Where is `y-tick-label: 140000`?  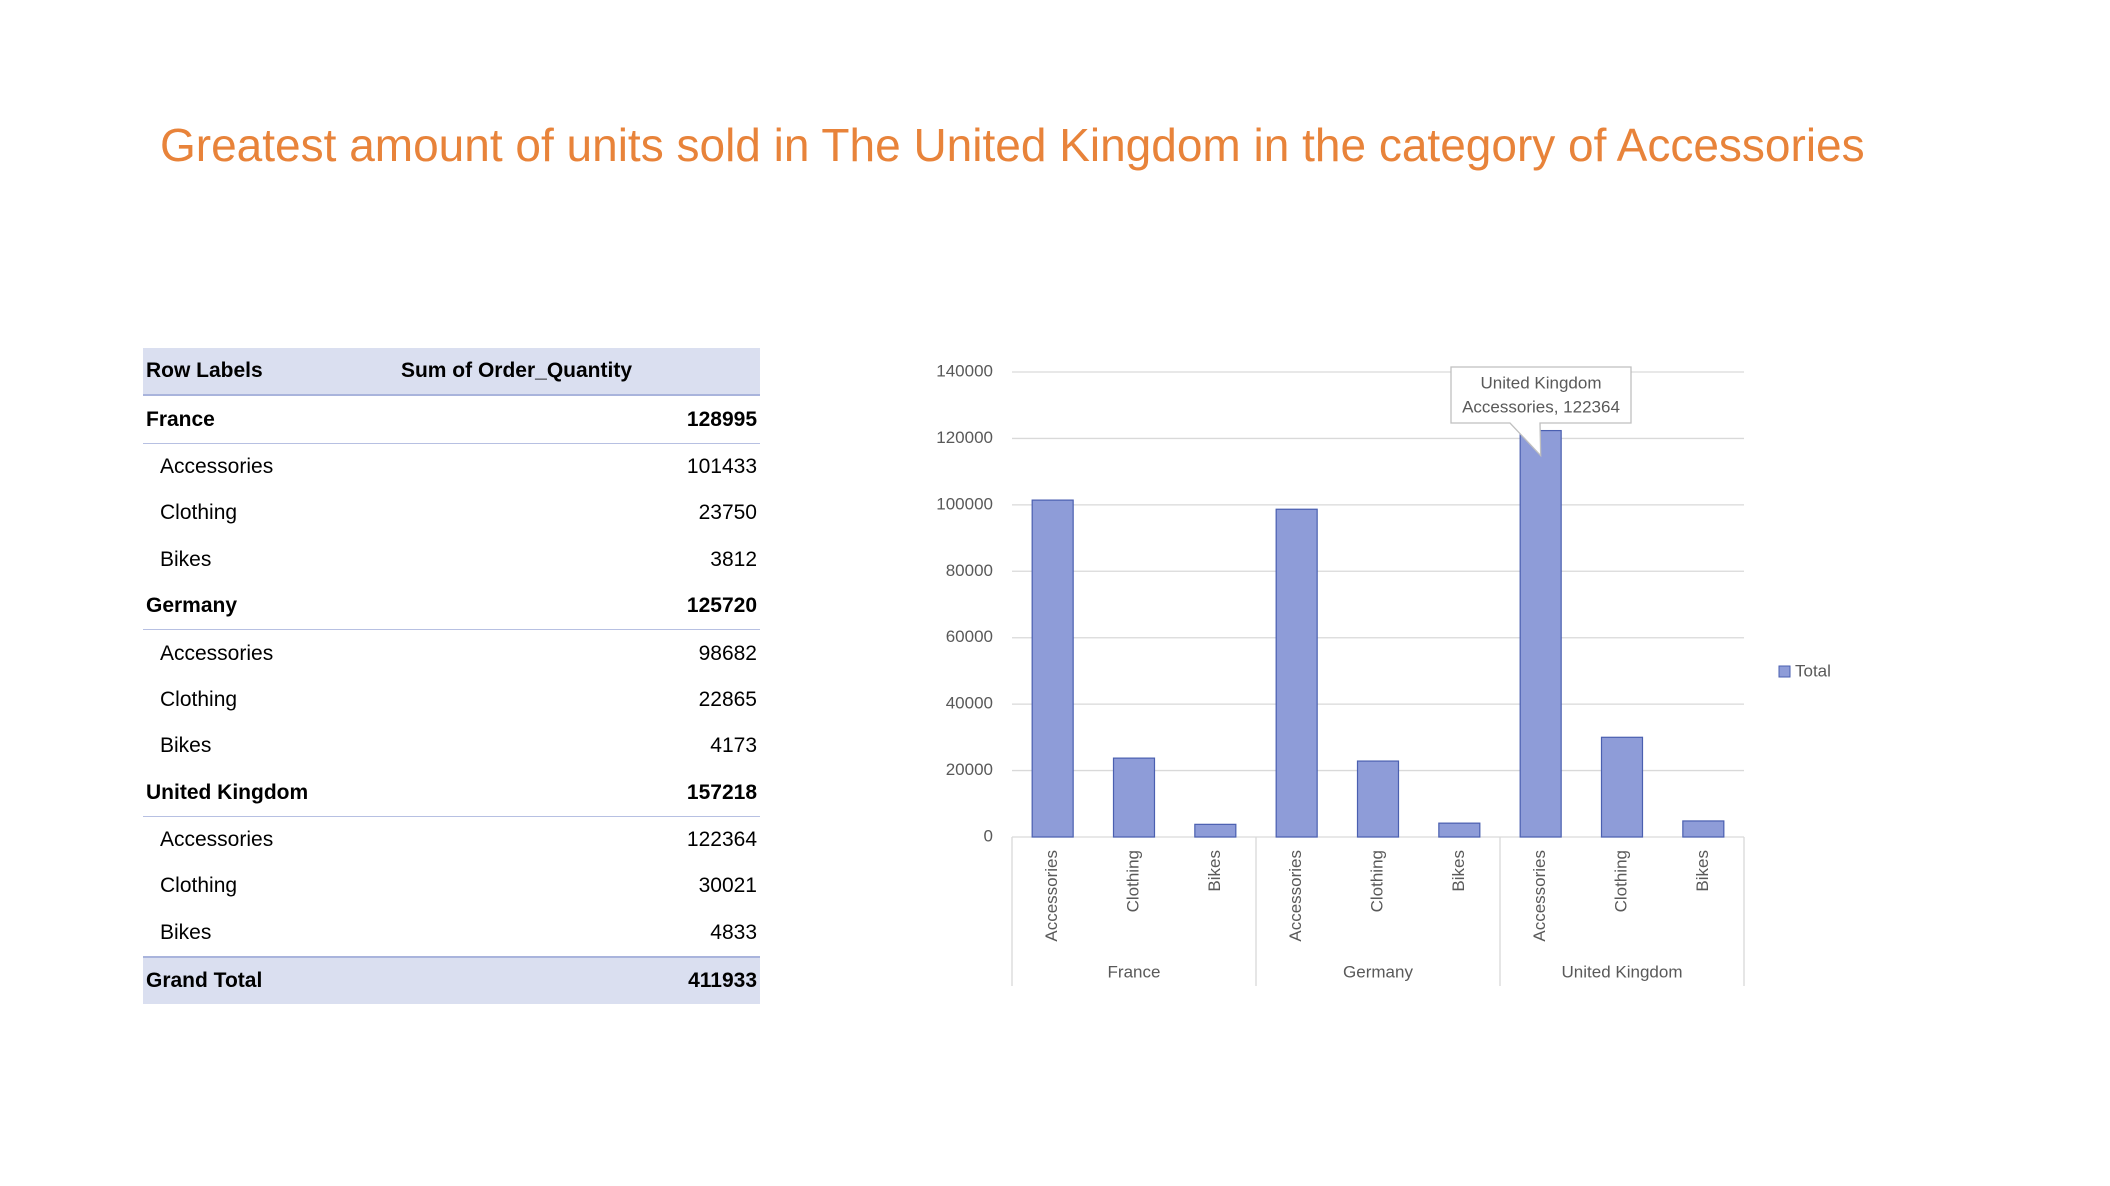 y-tick-label: 140000 is located at coordinates (964, 370).